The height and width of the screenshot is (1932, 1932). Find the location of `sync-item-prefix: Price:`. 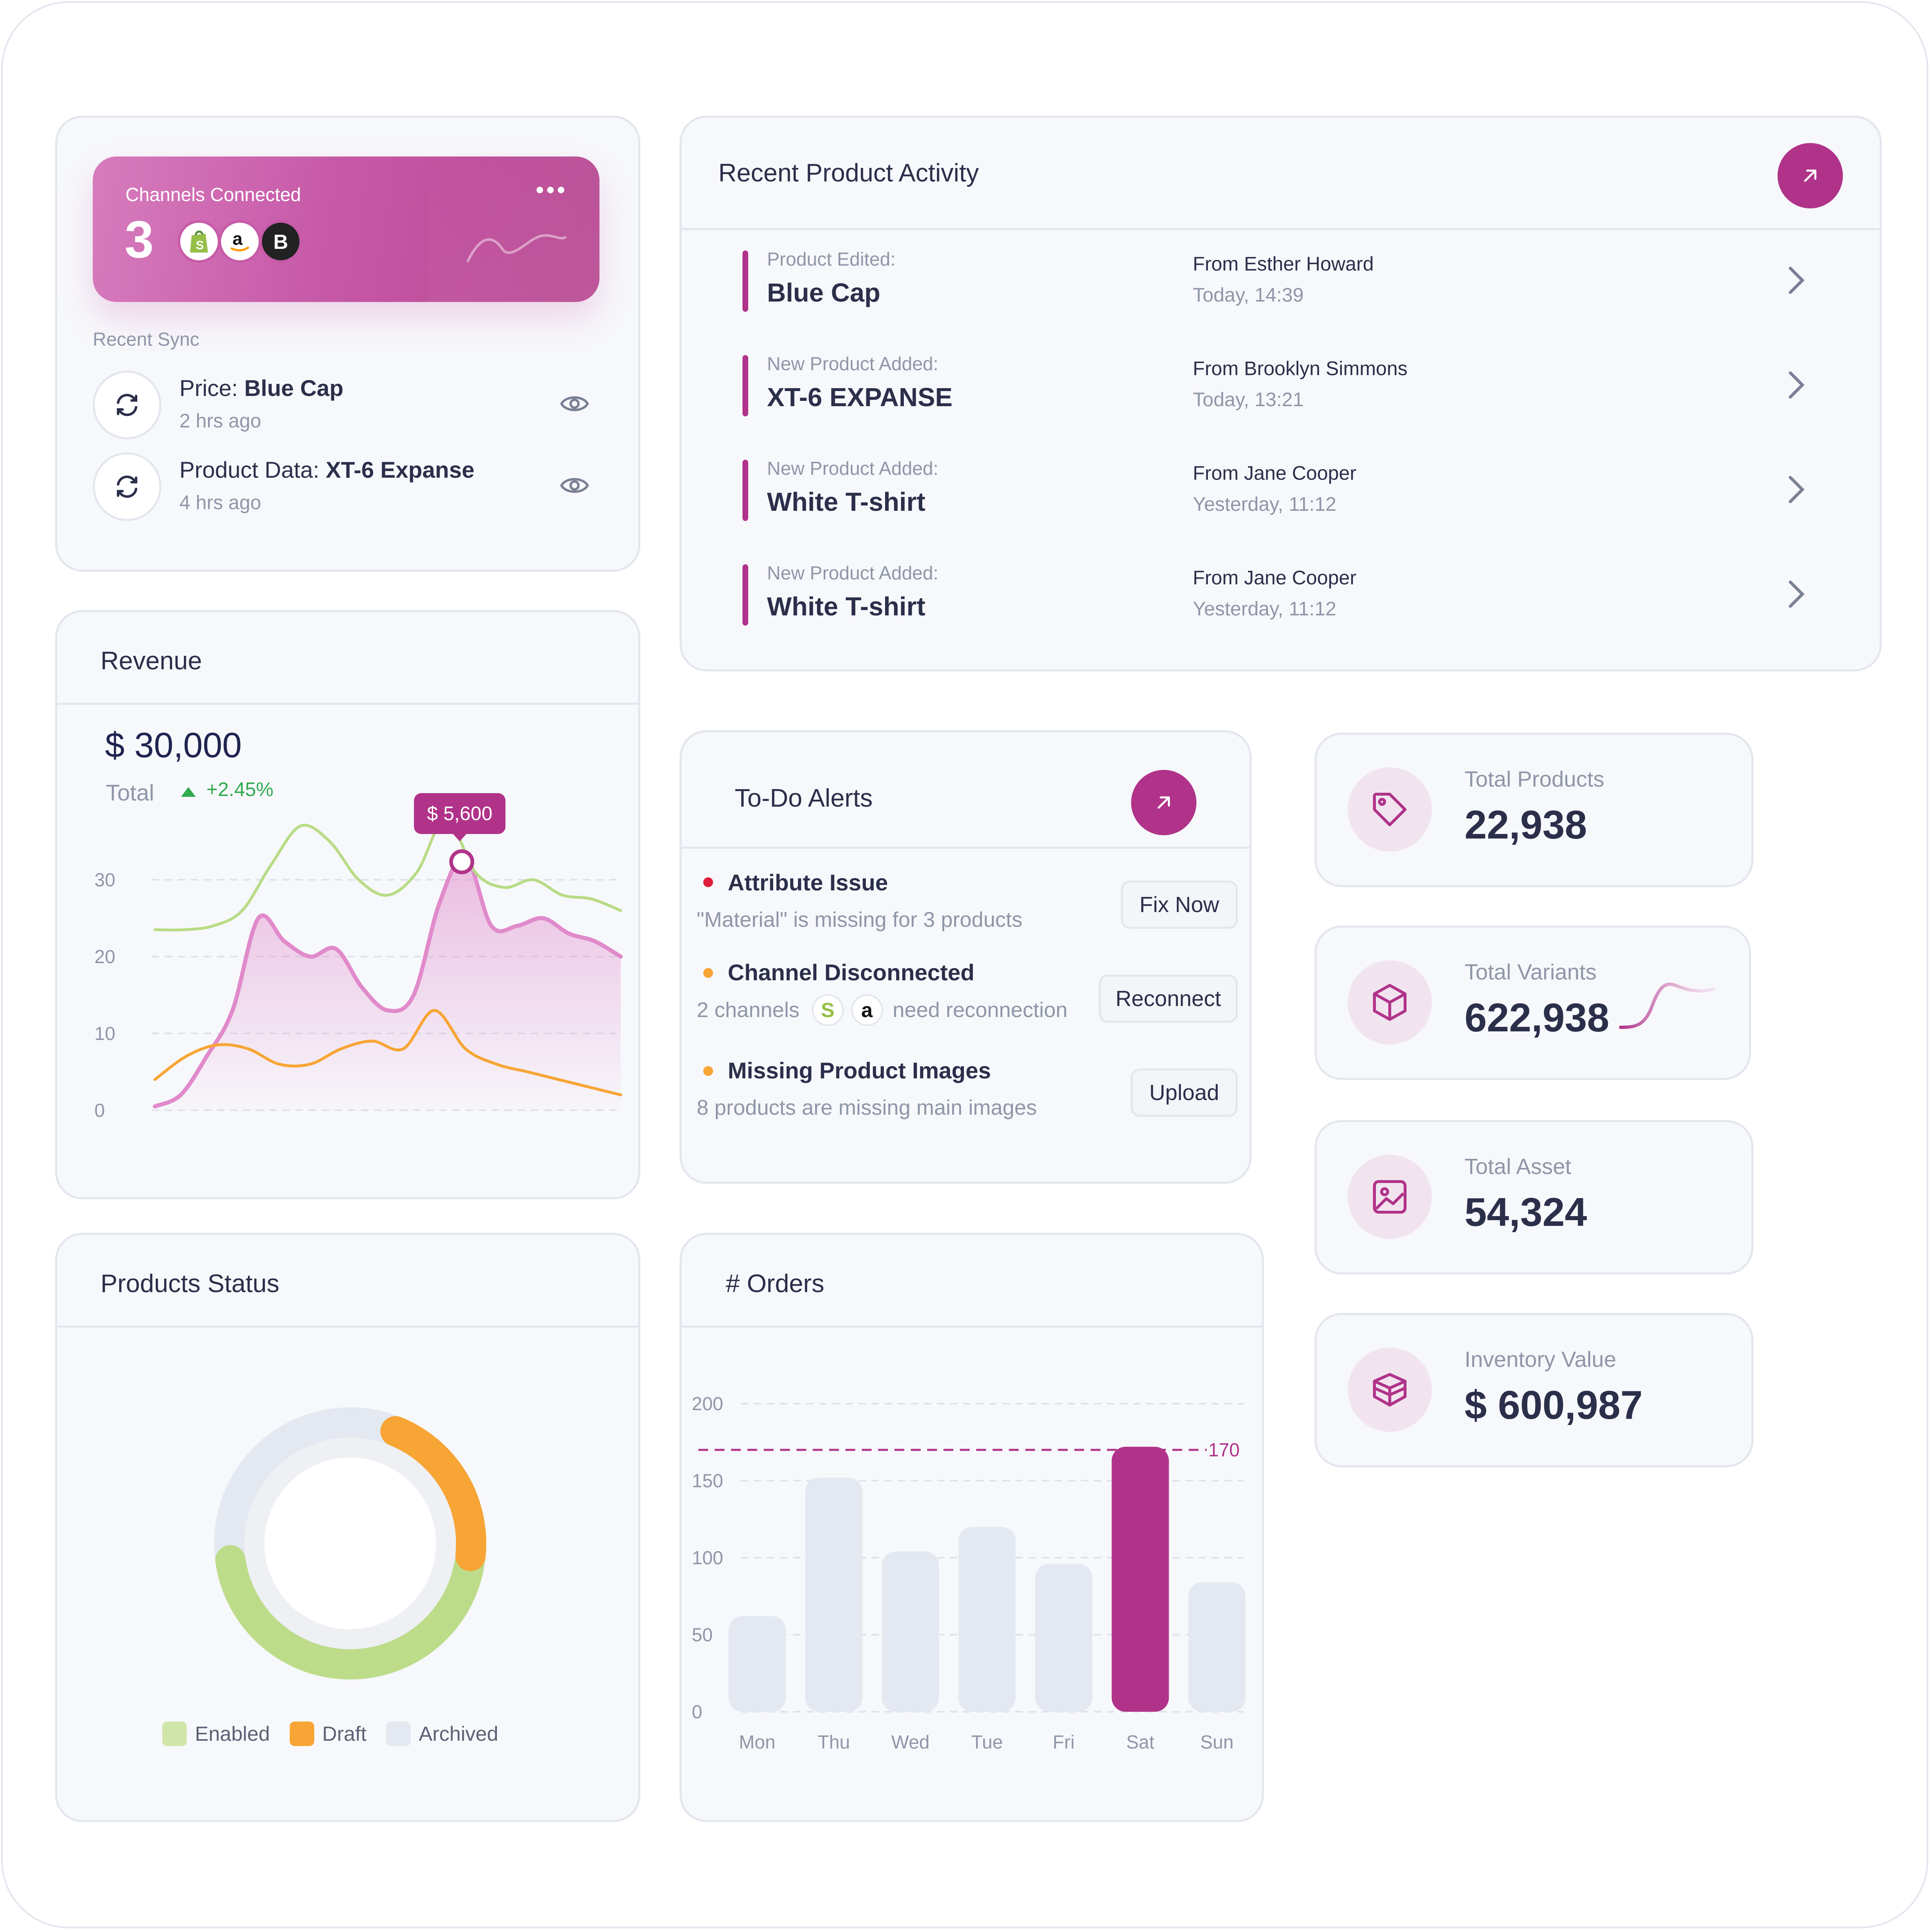

sync-item-prefix: Price: is located at coordinates (211, 388).